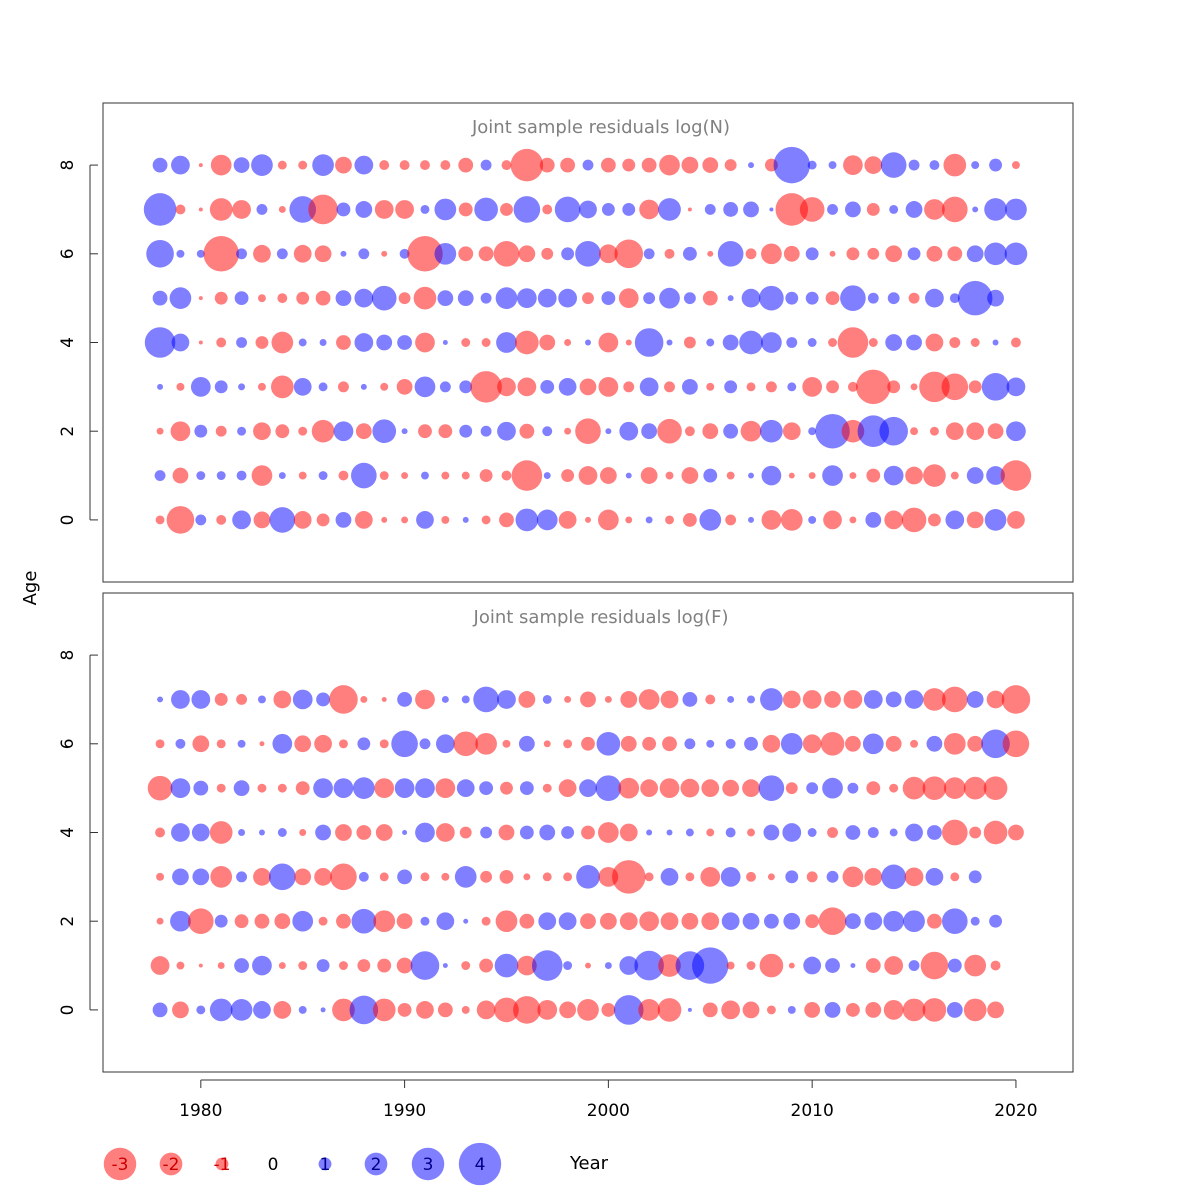 The height and width of the screenshot is (1200, 1200). Describe the element at coordinates (68, 253) in the screenshot. I see `y-tick-label: 6` at that location.